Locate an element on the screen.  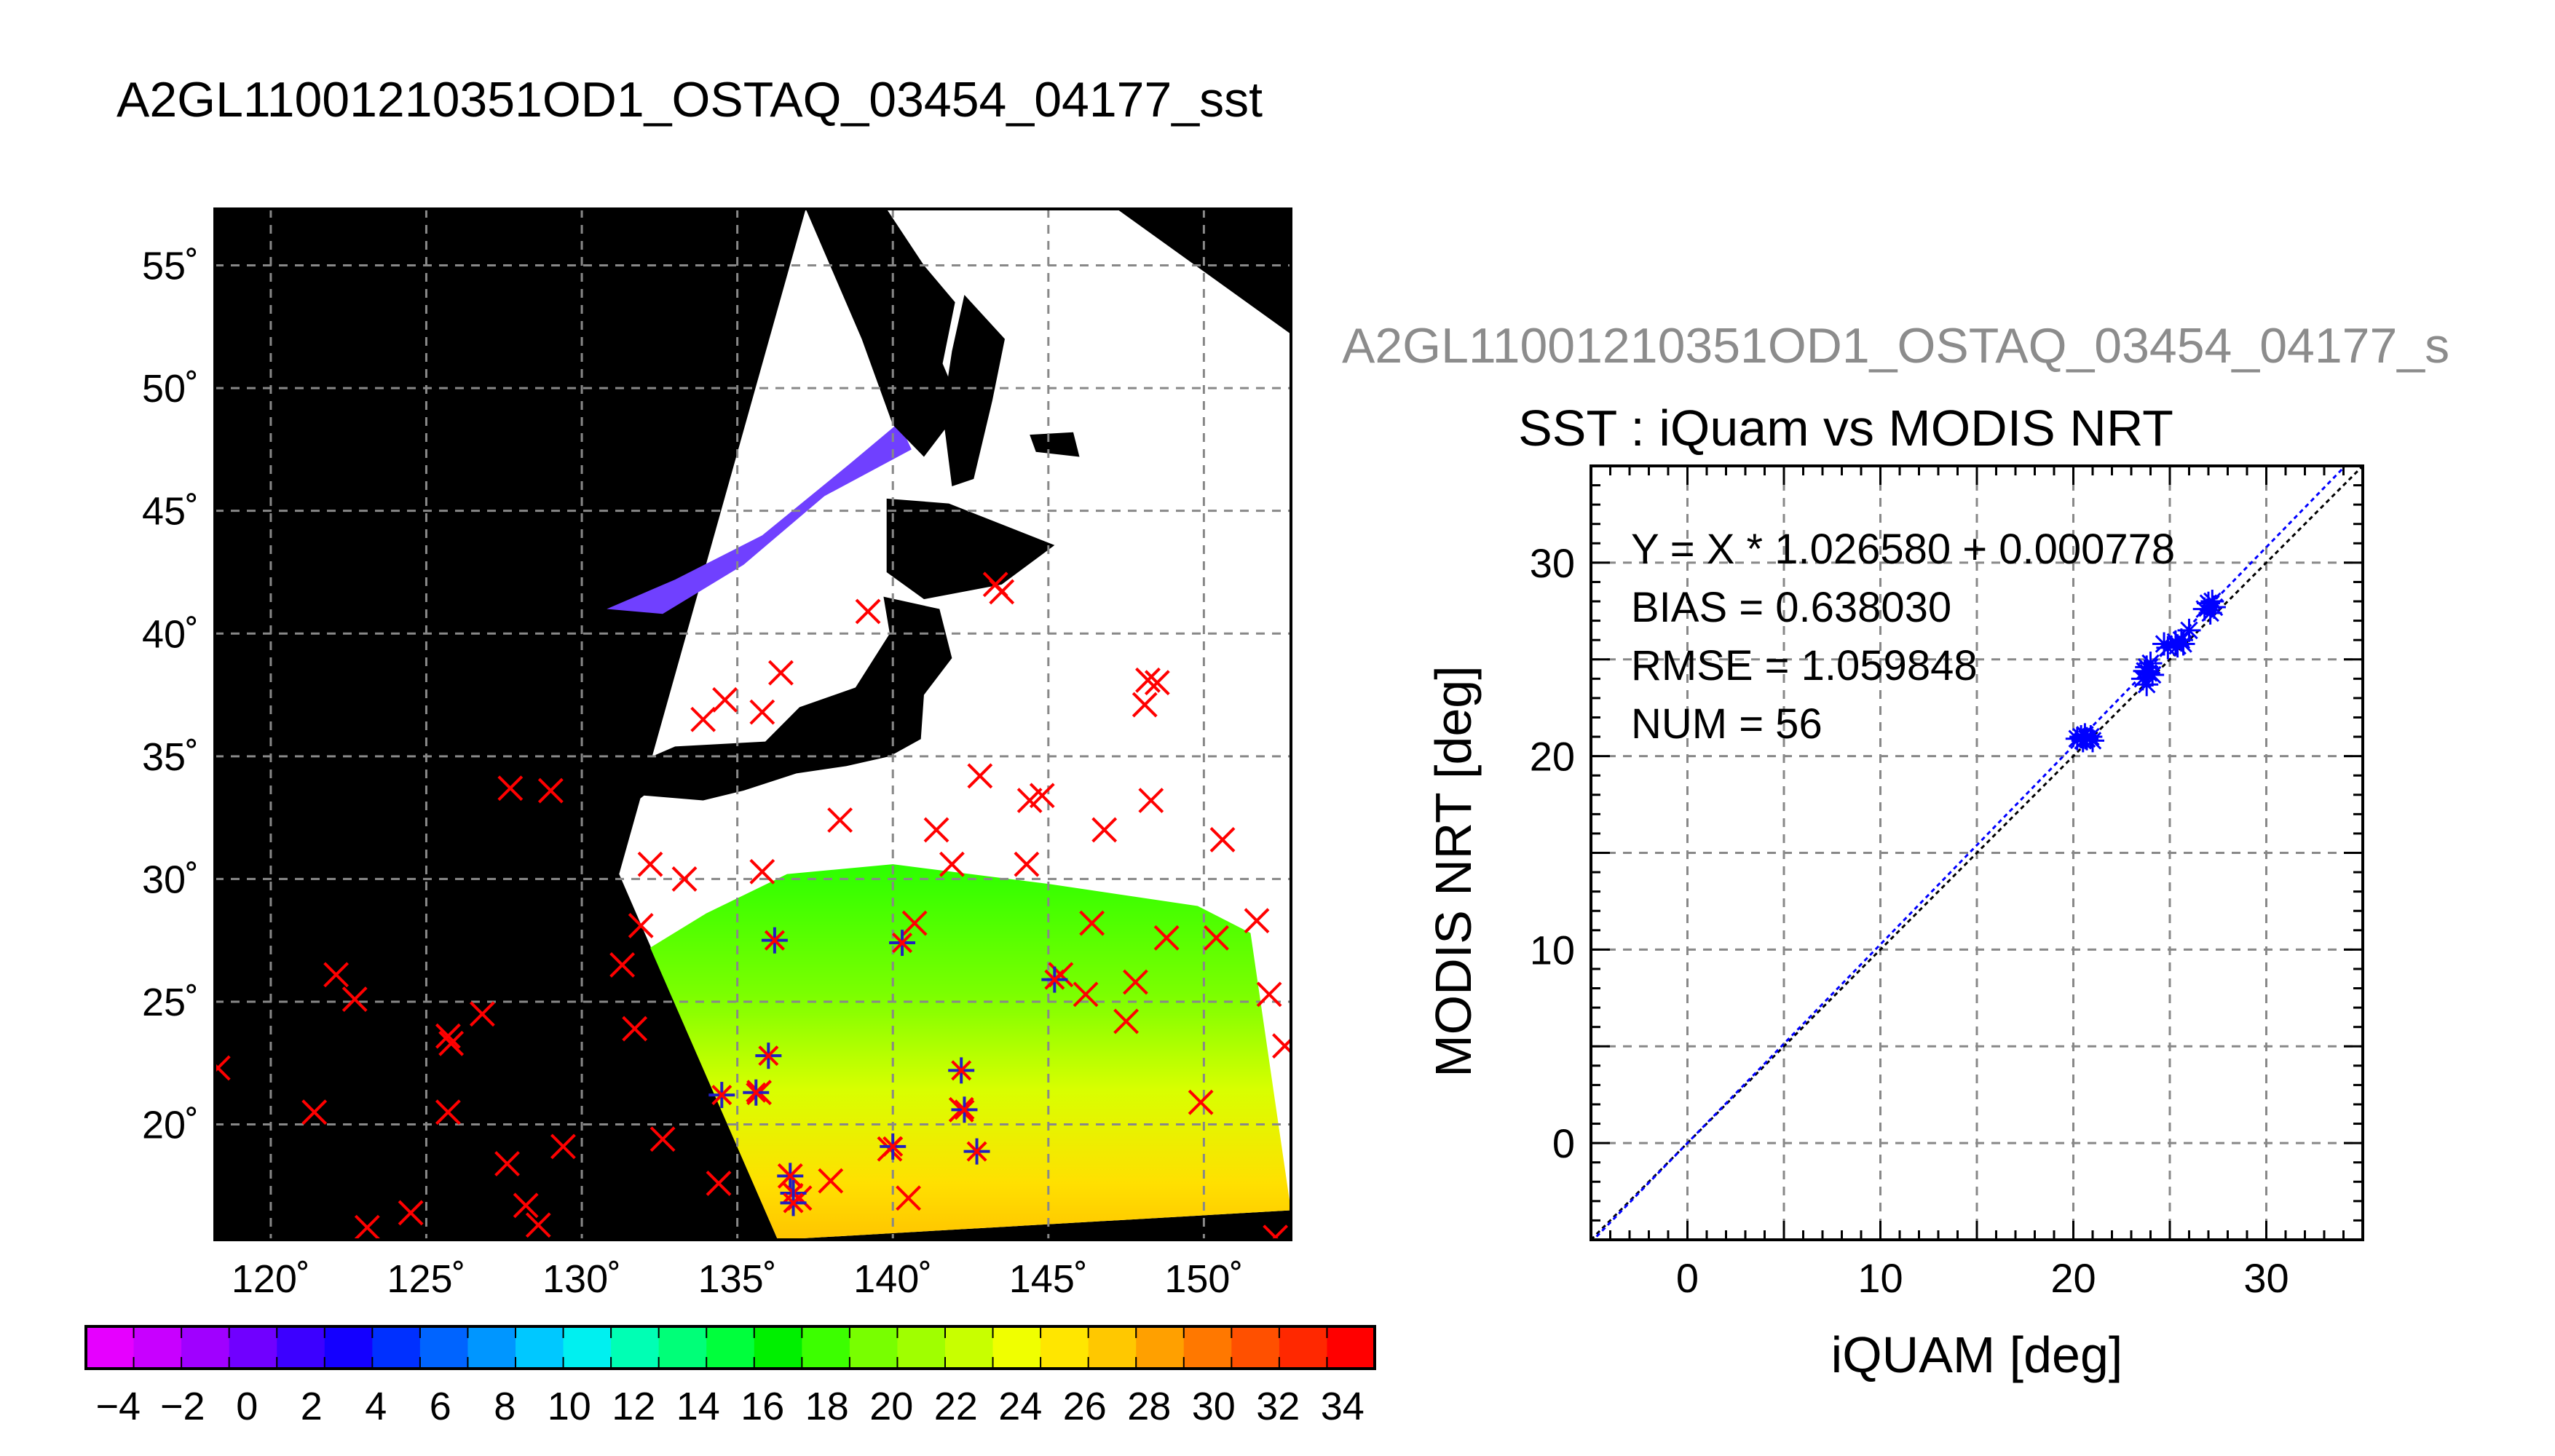
map-lon-tick-label: 135˚ is located at coordinates (737, 1279).